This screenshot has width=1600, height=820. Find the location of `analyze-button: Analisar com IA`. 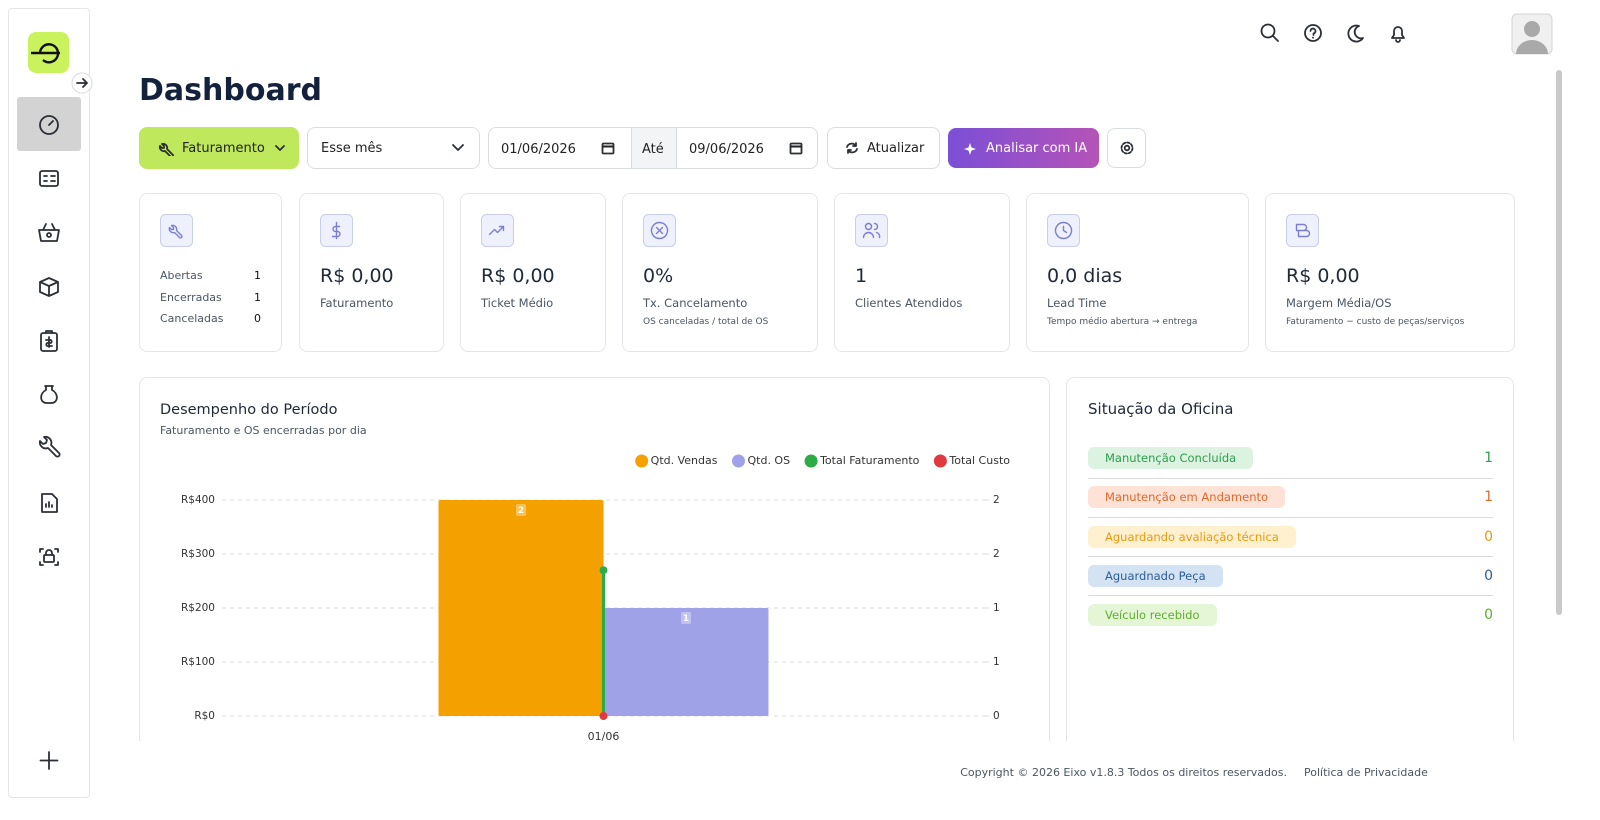

analyze-button: Analisar com IA is located at coordinates (1023, 148).